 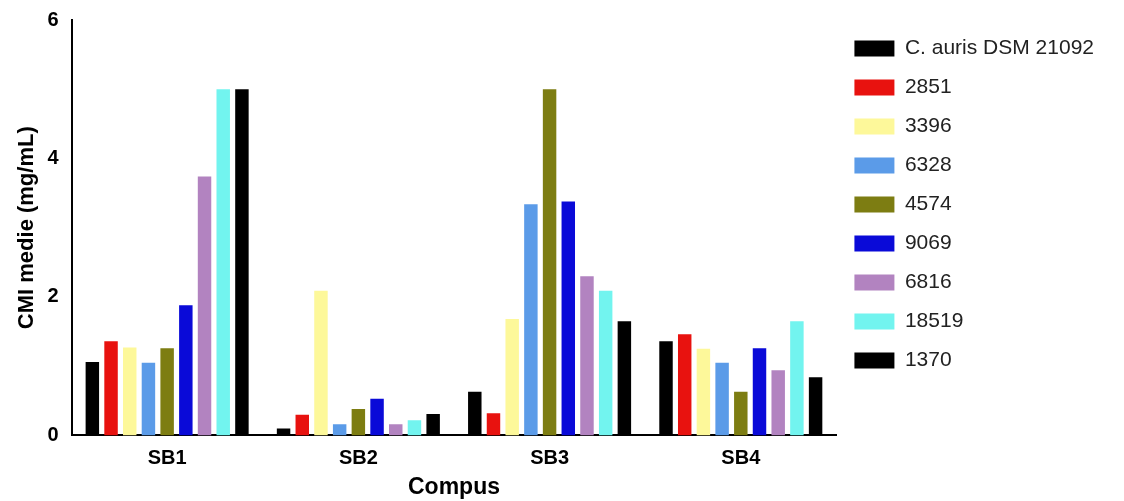 What do you see at coordinates (928, 242) in the screenshot?
I see `legend-label: 9069` at bounding box center [928, 242].